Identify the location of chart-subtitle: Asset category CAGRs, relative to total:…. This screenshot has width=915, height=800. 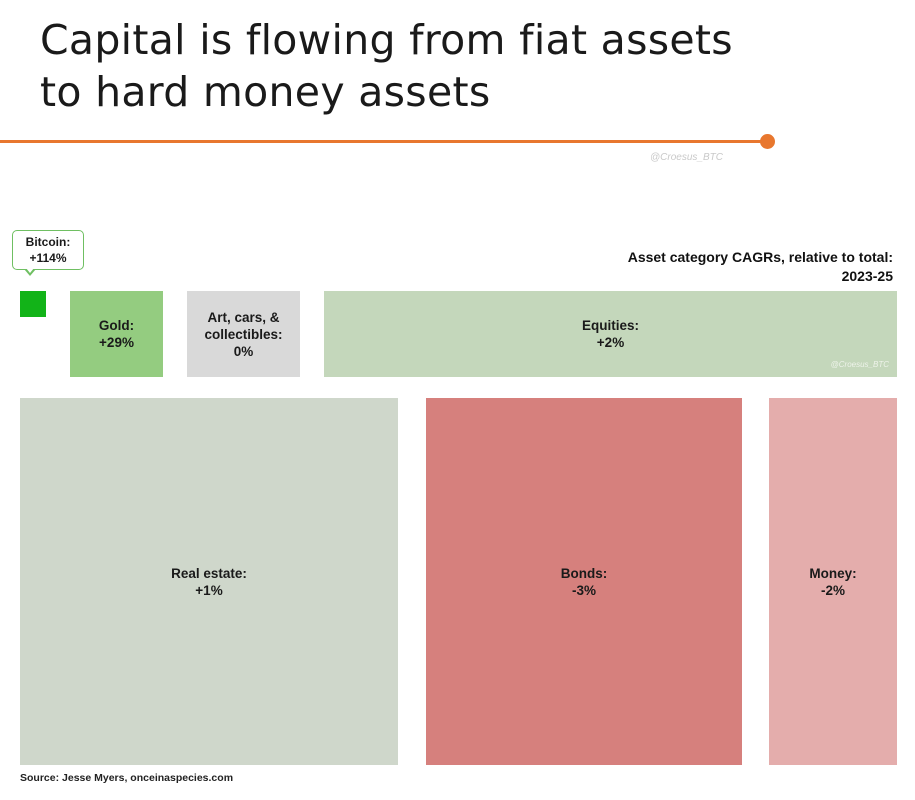
(760, 267).